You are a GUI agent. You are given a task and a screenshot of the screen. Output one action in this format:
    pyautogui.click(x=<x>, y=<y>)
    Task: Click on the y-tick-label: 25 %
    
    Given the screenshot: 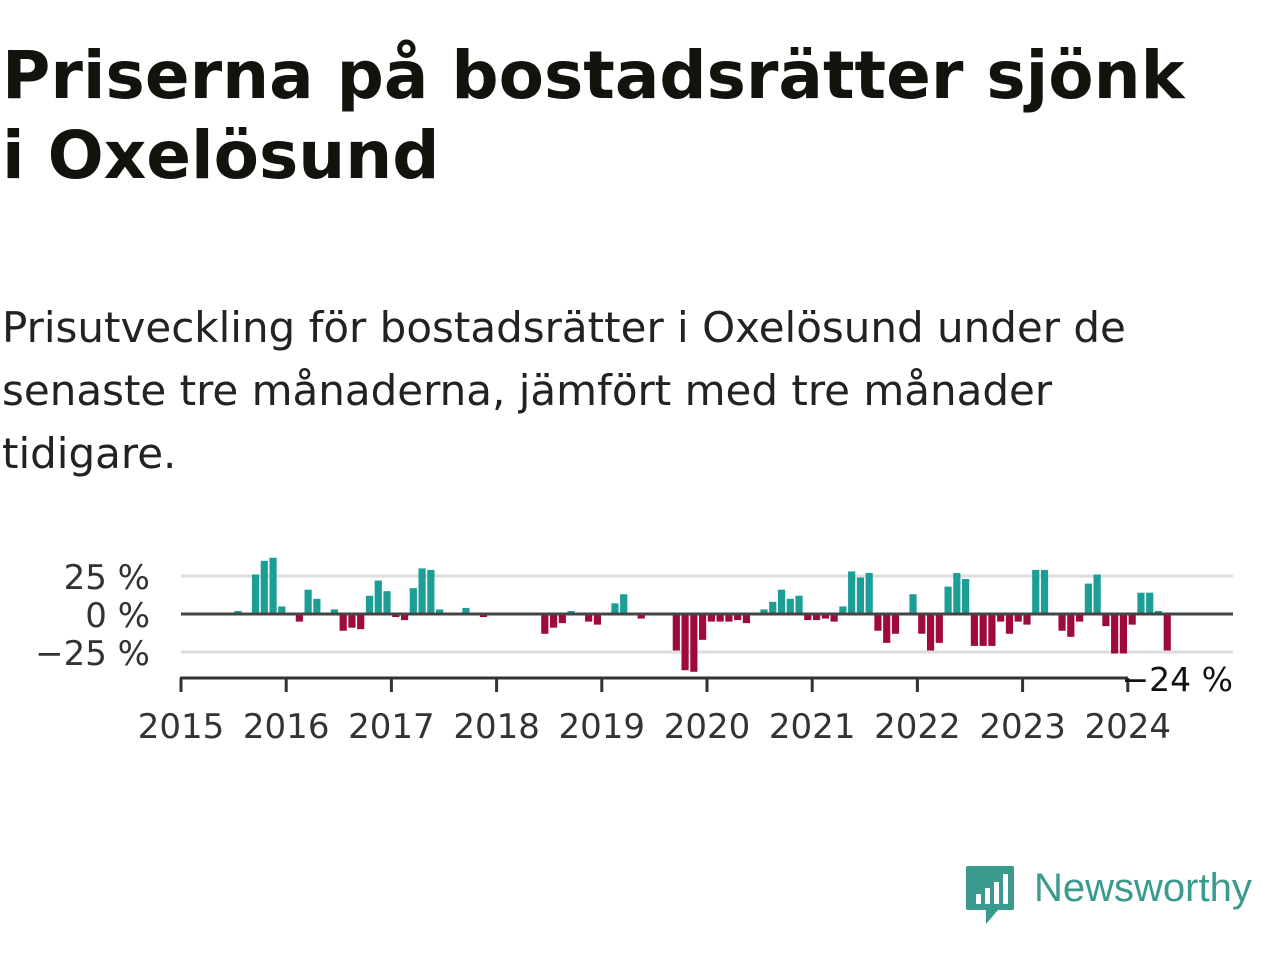 What is the action you would take?
    pyautogui.click(x=107, y=578)
    